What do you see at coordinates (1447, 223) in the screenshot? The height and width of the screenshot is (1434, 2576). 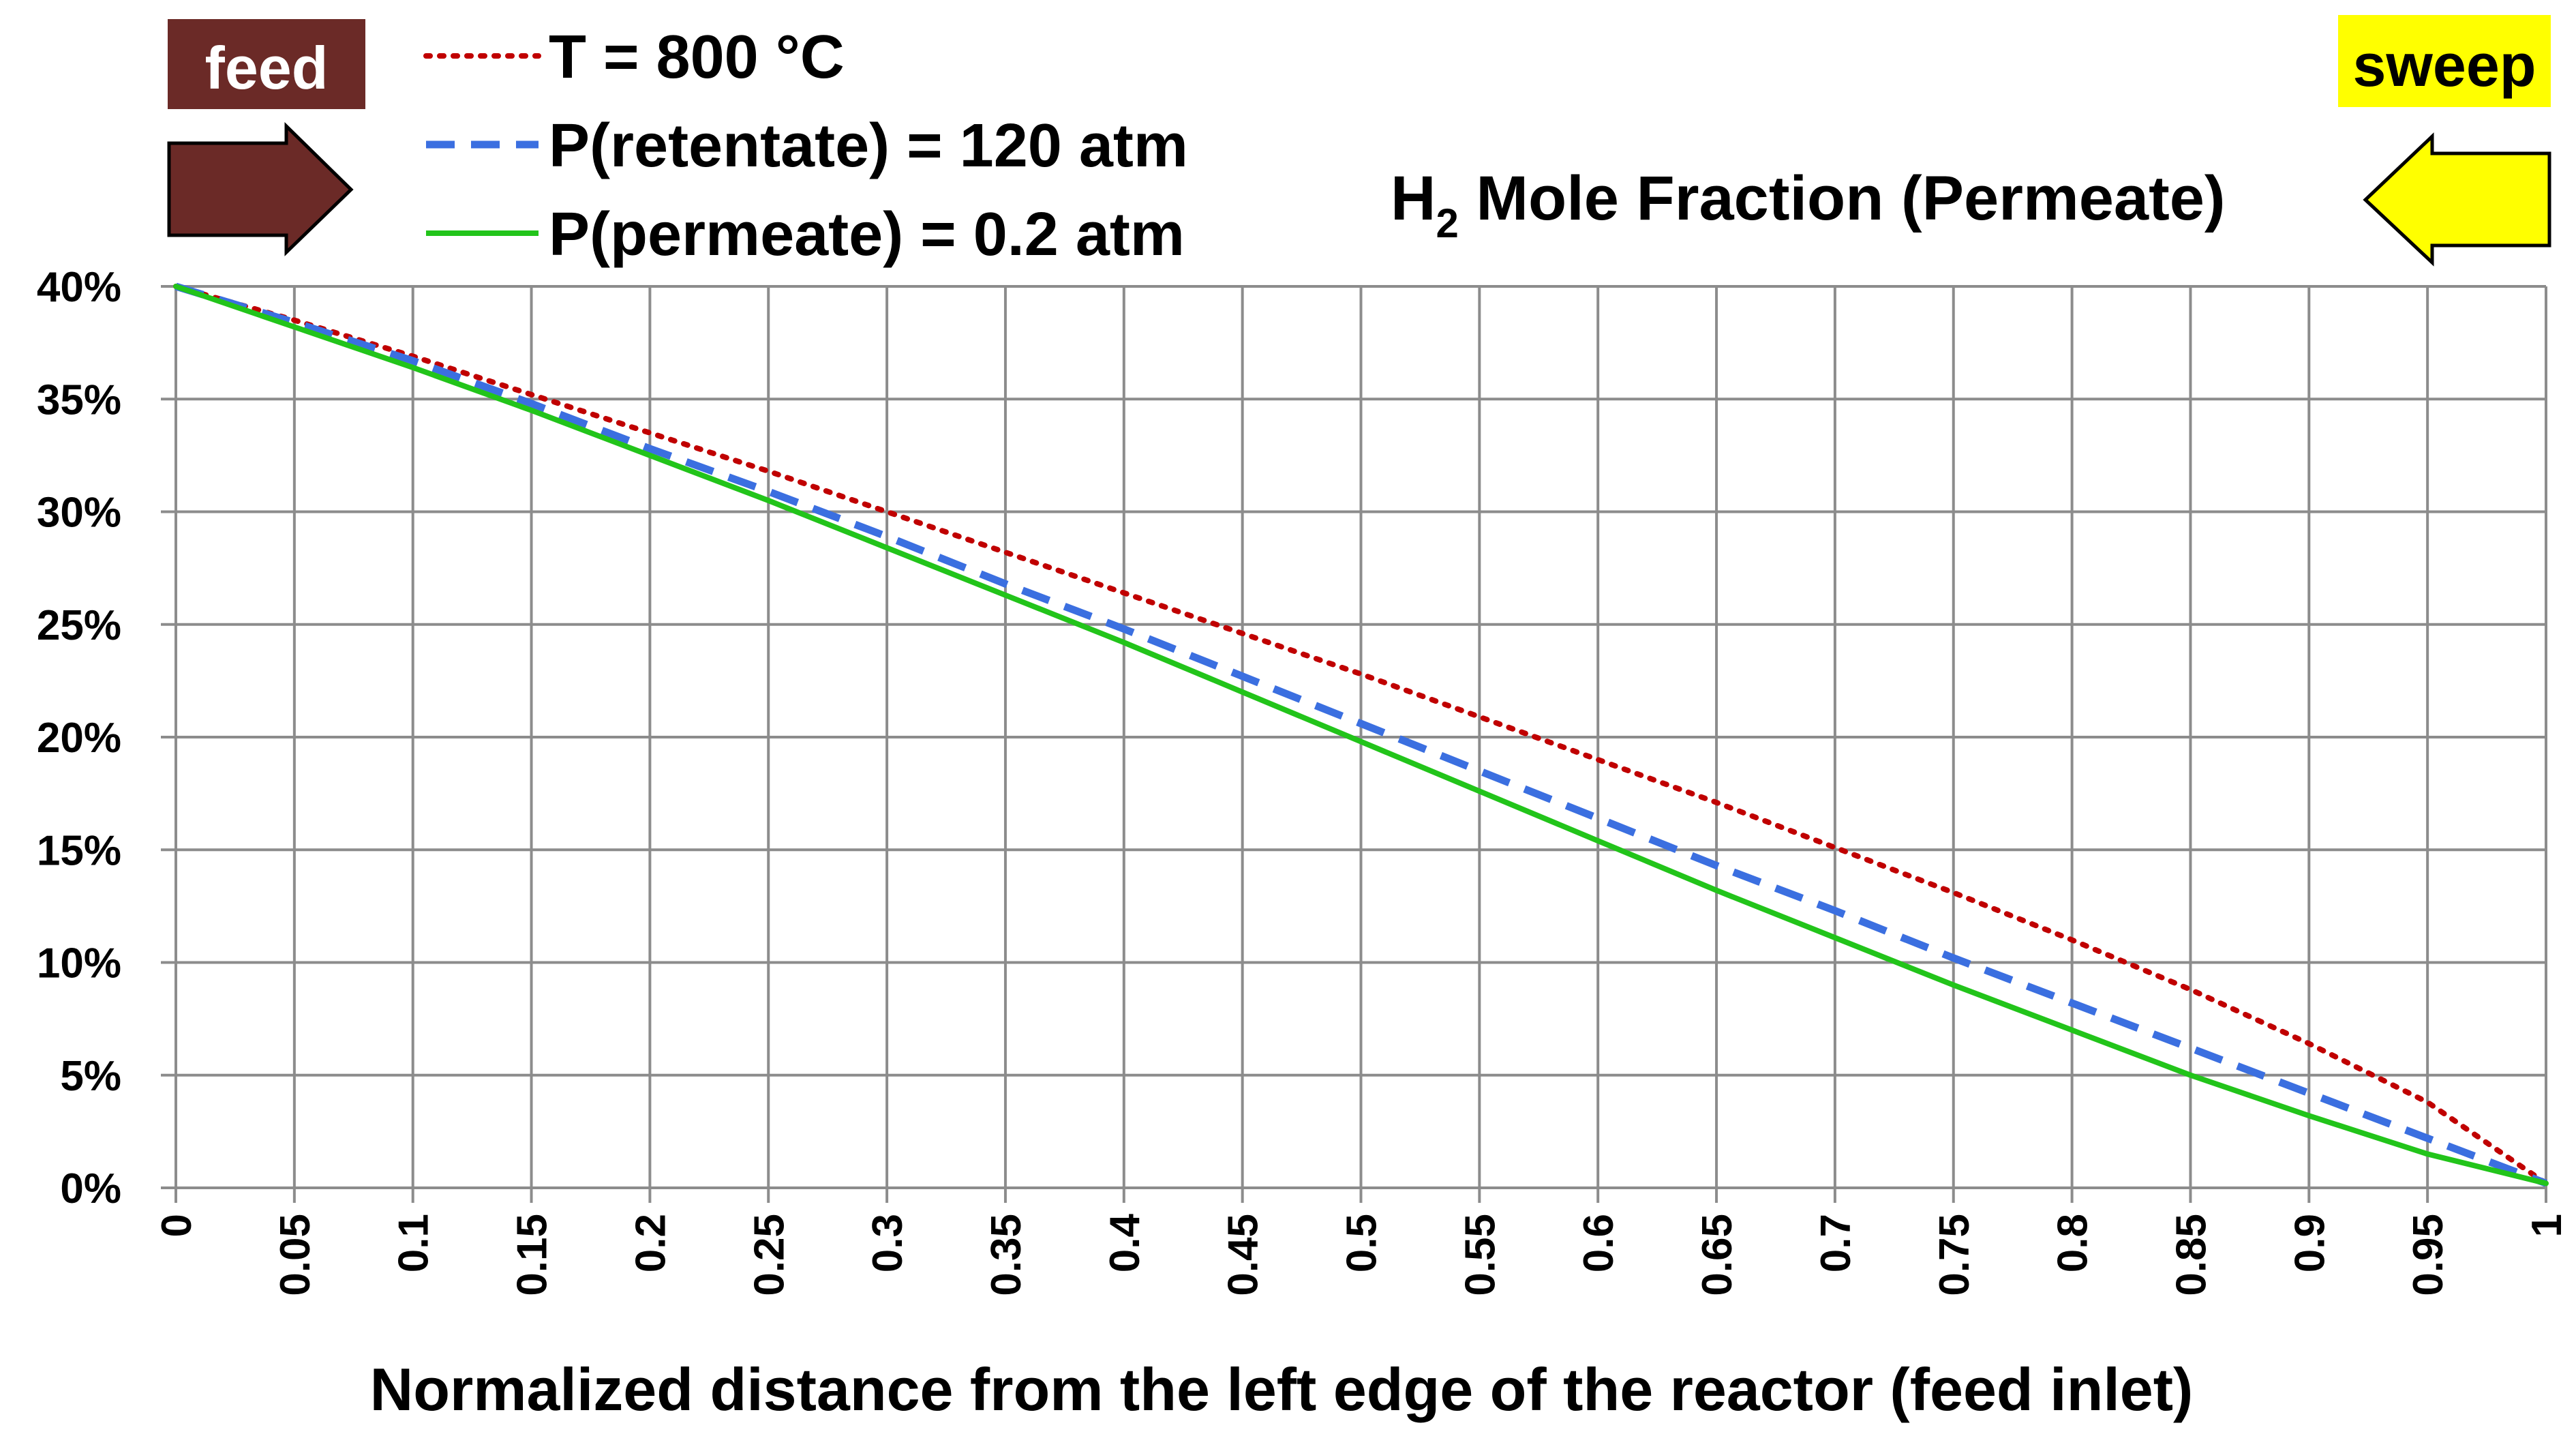 I see `chart-title-subscript: 2` at bounding box center [1447, 223].